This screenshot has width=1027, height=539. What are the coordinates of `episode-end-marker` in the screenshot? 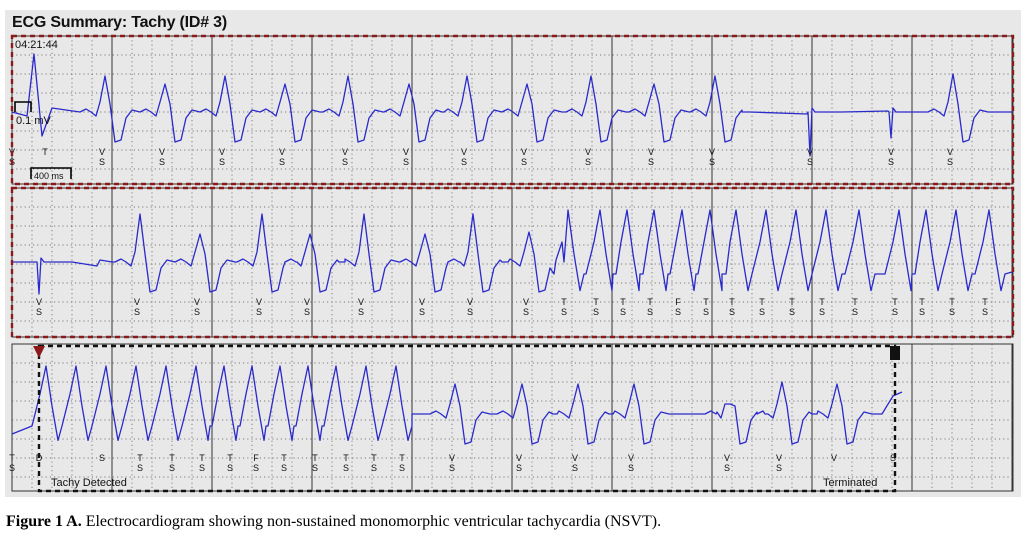 It's located at (895, 353).